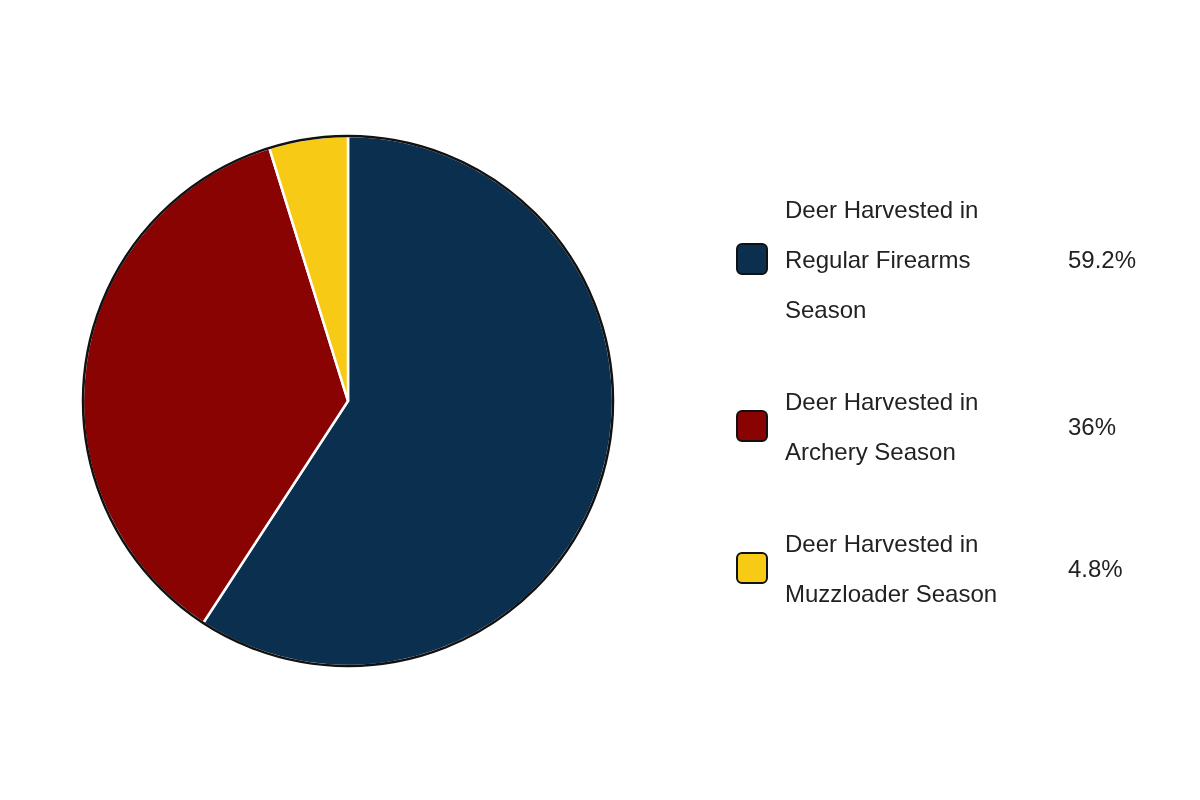 The image size is (1200, 800). Describe the element at coordinates (1092, 426) in the screenshot. I see `data-label: 36%` at that location.